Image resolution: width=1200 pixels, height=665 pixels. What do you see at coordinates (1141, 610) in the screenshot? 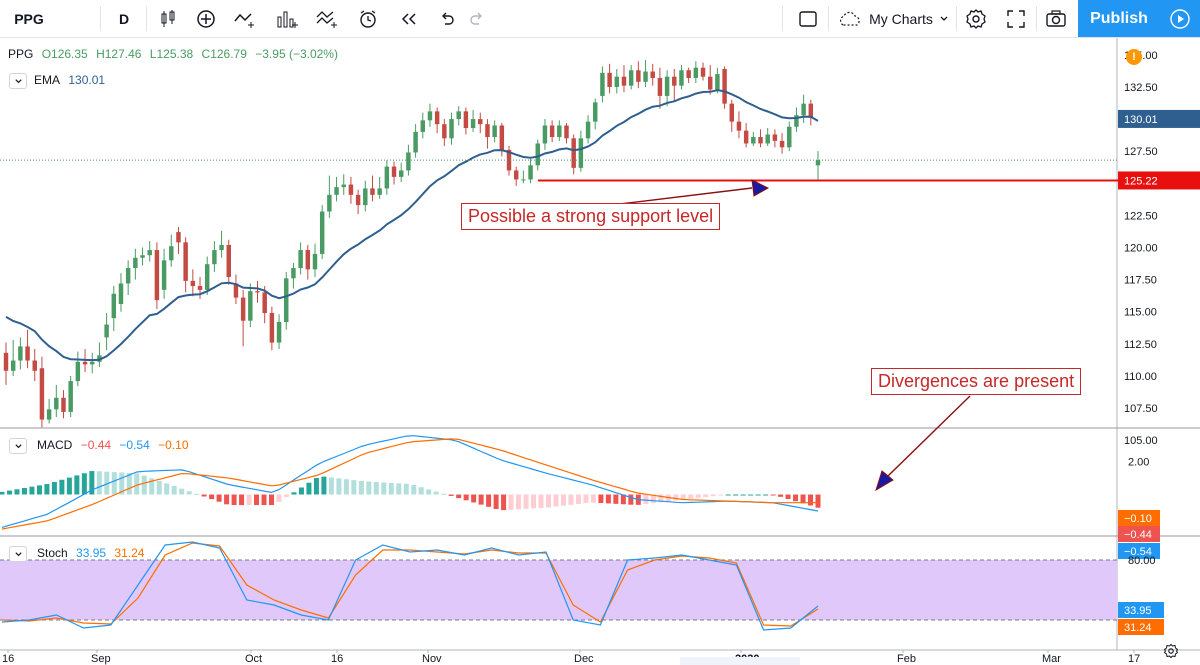
I see `stoch-k-badge` at bounding box center [1141, 610].